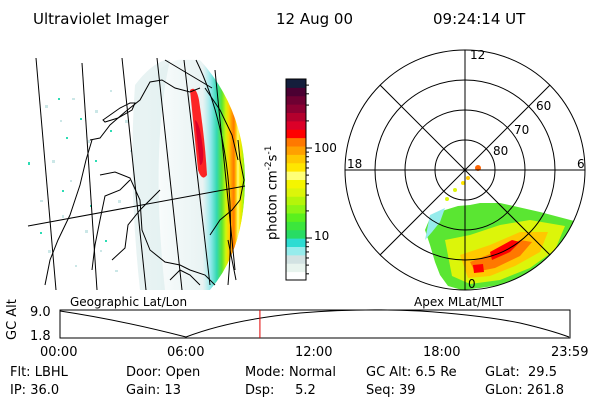 The image size is (600, 400). I want to click on status-label: Flt:, so click(20, 372).